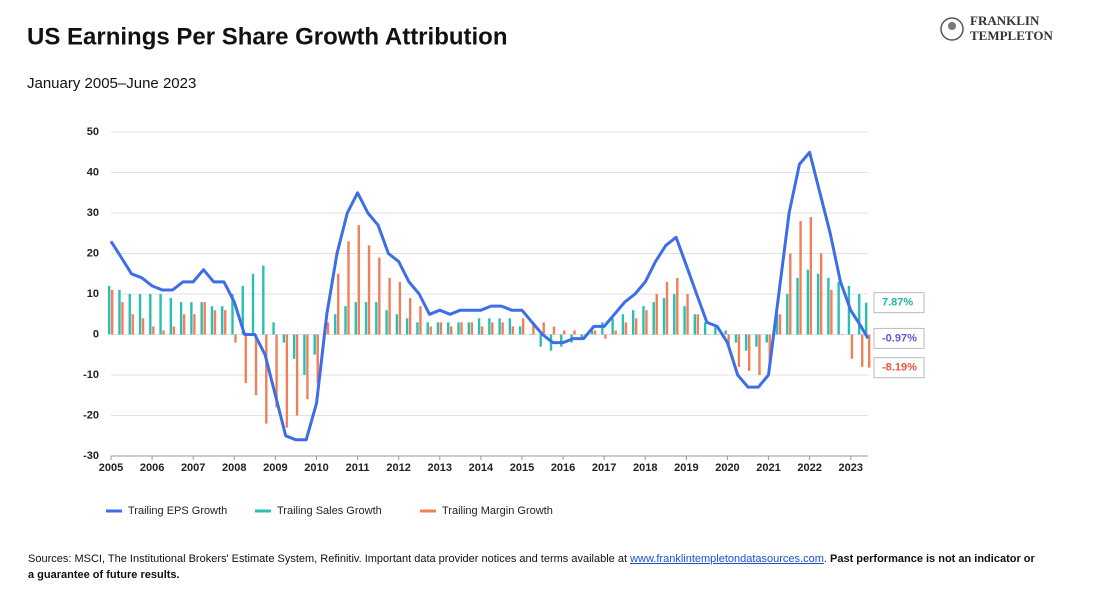 The width and height of the screenshot is (1100, 594). Describe the element at coordinates (96, 334) in the screenshot. I see `y-tick-label: 0` at that location.